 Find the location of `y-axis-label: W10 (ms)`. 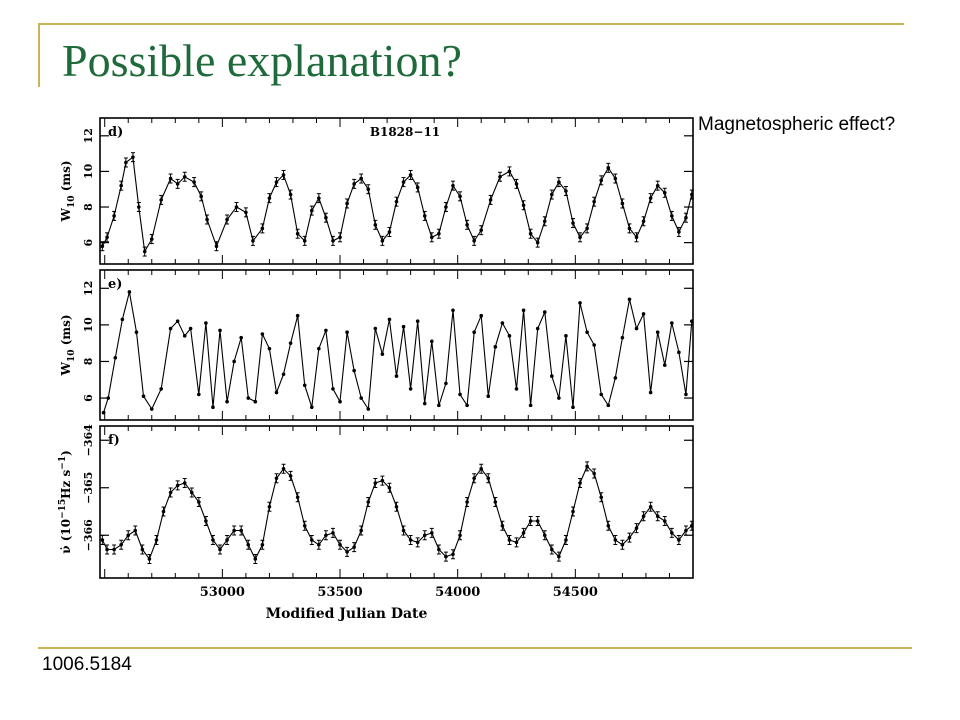

y-axis-label: W10 (ms) is located at coordinates (68, 345).